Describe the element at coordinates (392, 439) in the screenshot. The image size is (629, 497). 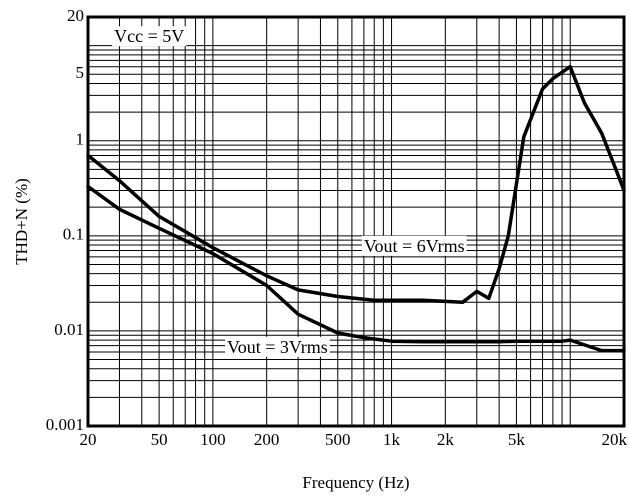
I see `x-tick-label: 1k` at that location.